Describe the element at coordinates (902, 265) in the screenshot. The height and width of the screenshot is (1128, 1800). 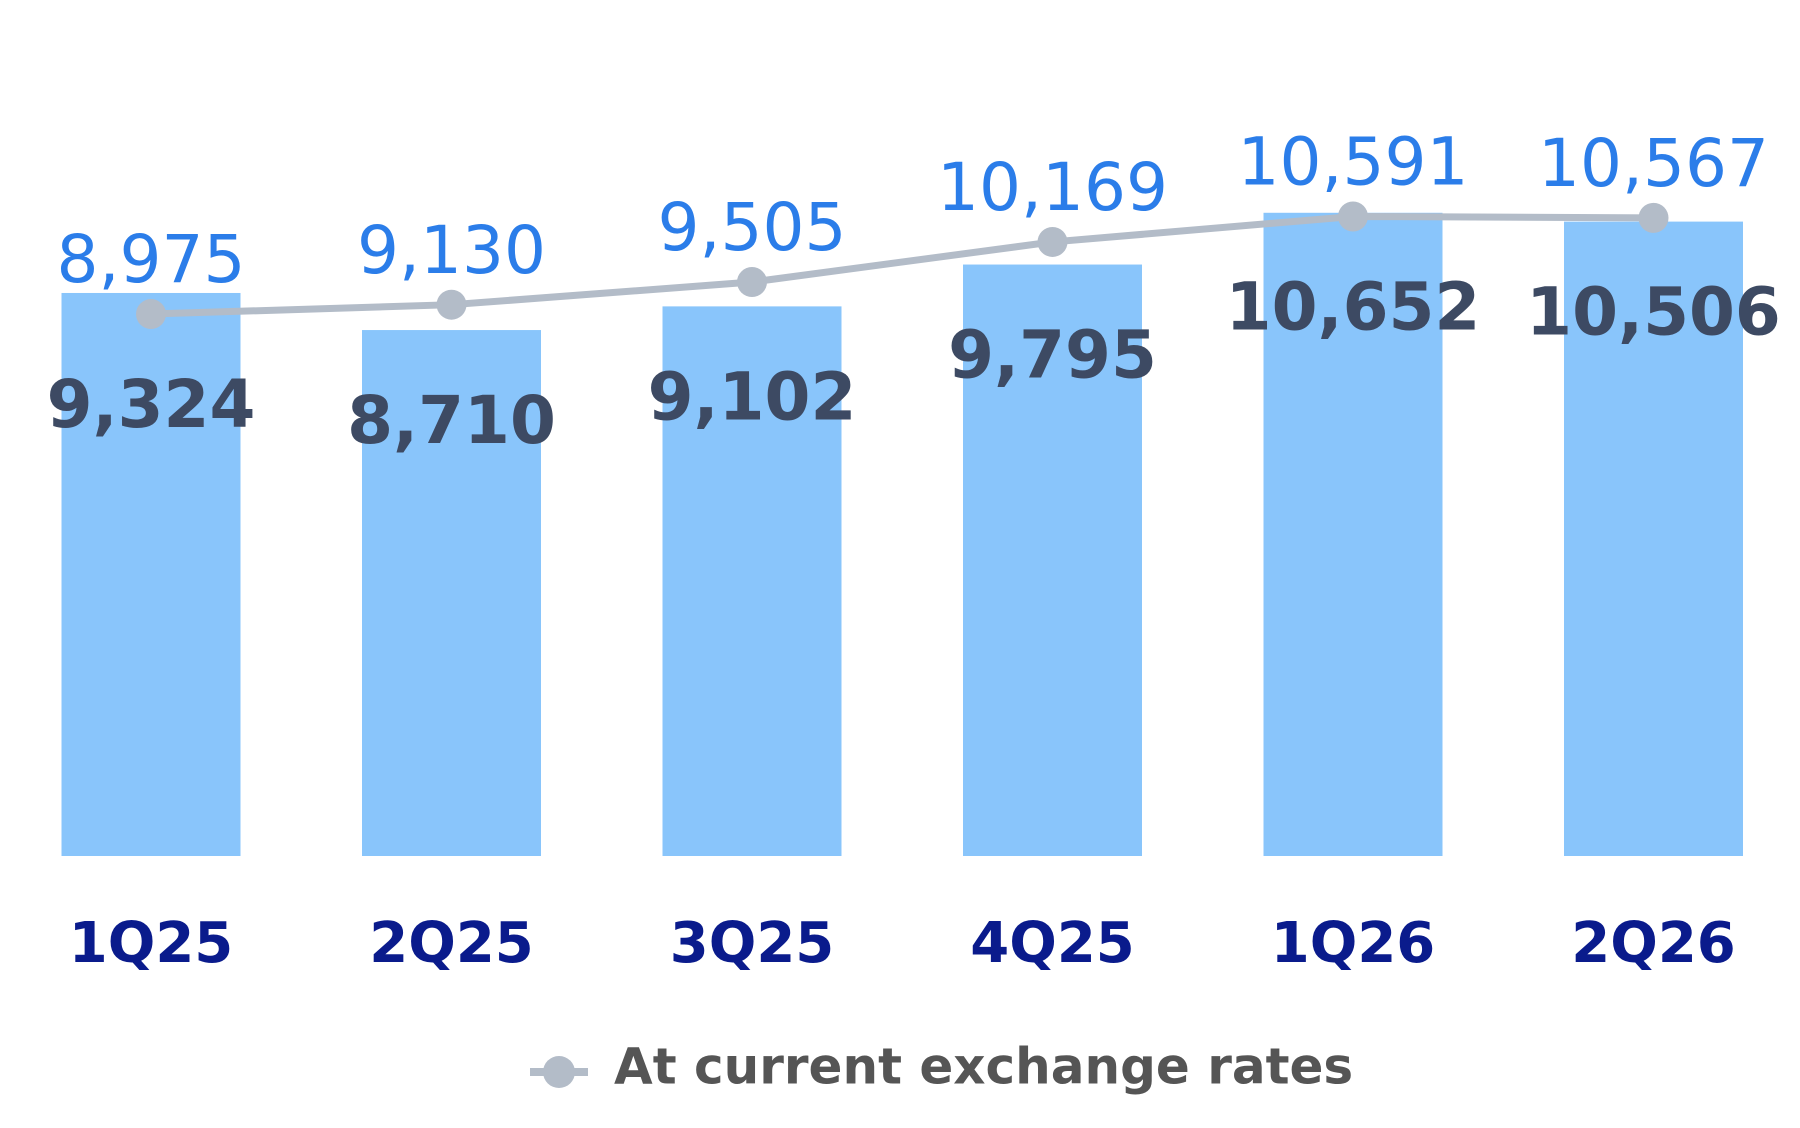
I see `line` at that location.